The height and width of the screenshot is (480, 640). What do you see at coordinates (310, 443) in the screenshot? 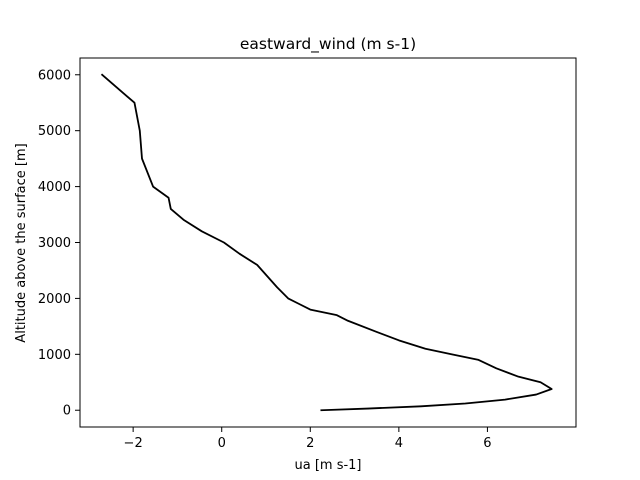
I see `x-tick-label: 2` at bounding box center [310, 443].